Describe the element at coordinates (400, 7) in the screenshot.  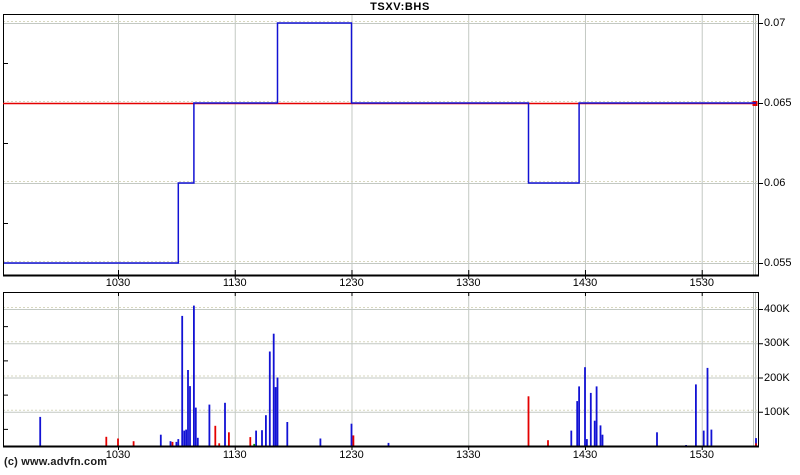
I see `chart-title: TSXV:BHS` at that location.